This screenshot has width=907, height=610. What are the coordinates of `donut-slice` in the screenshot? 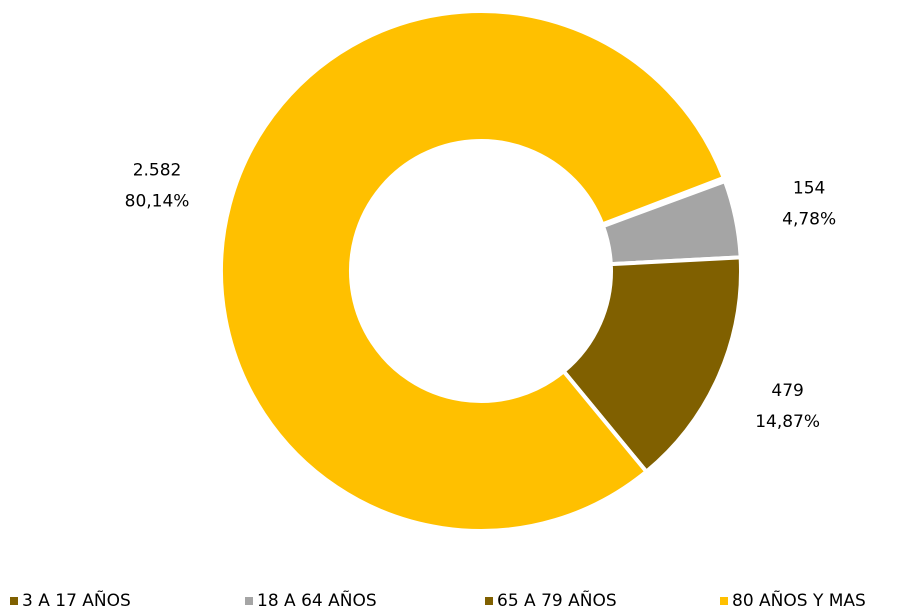 It's located at (651, 365).